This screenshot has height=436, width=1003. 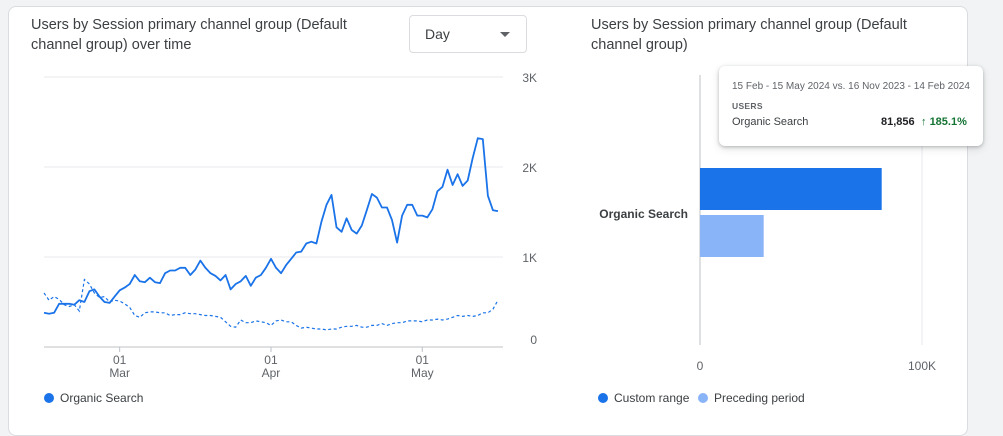 What do you see at coordinates (732, 236) in the screenshot?
I see `bar-preceding-period` at bounding box center [732, 236].